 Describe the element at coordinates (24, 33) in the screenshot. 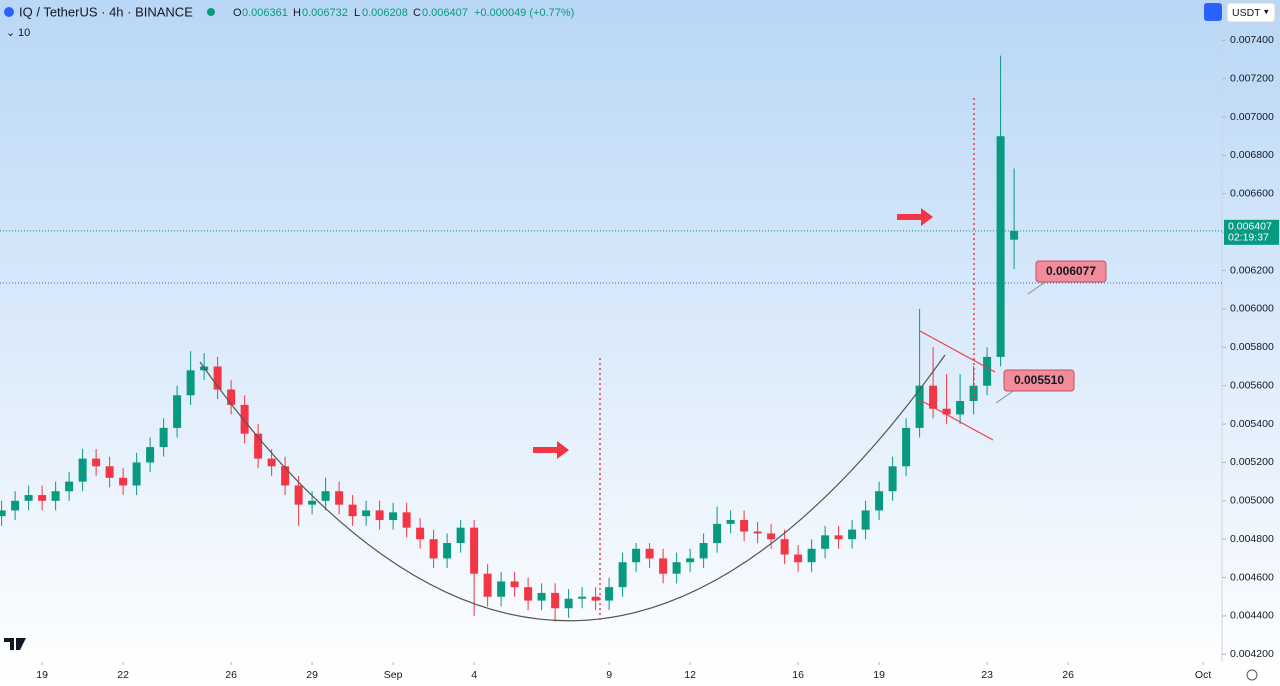

I see `volume-toggle: 10` at that location.